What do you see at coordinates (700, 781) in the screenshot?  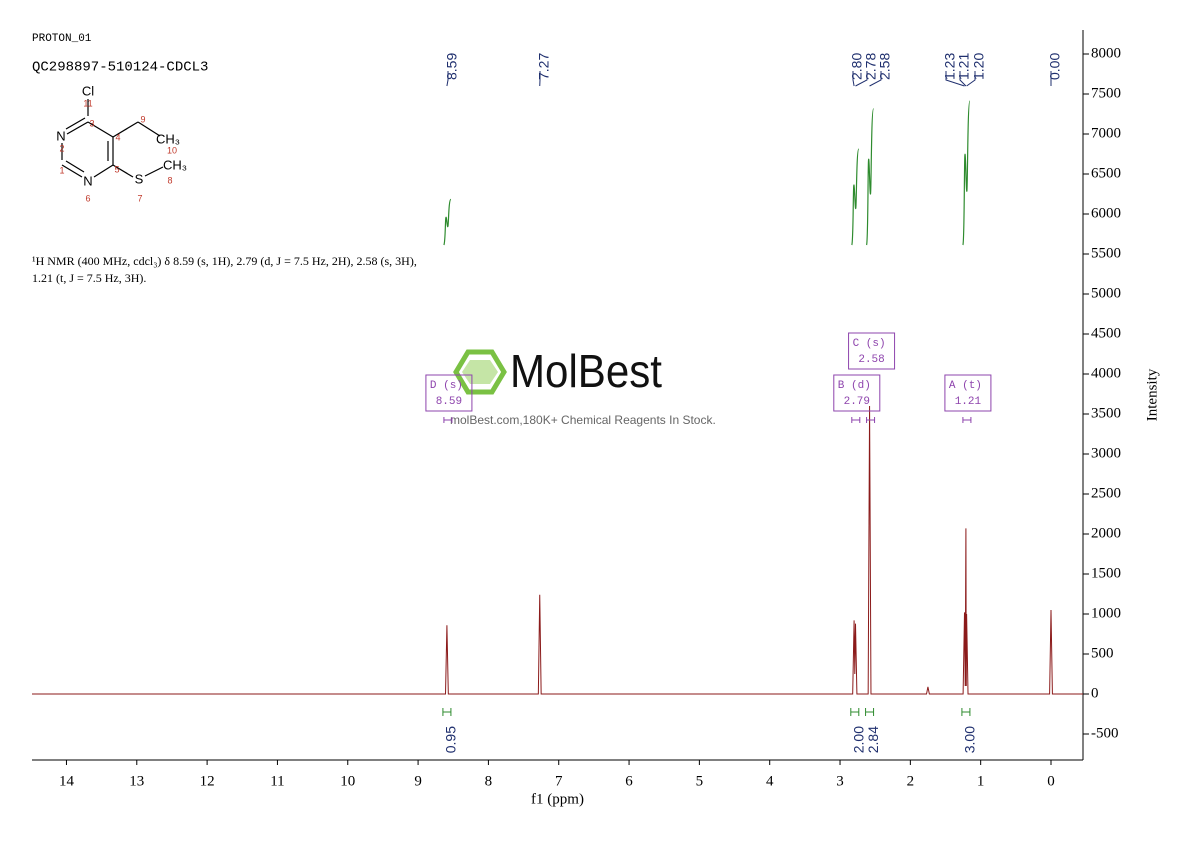 I see `x-tick-label: 5` at bounding box center [700, 781].